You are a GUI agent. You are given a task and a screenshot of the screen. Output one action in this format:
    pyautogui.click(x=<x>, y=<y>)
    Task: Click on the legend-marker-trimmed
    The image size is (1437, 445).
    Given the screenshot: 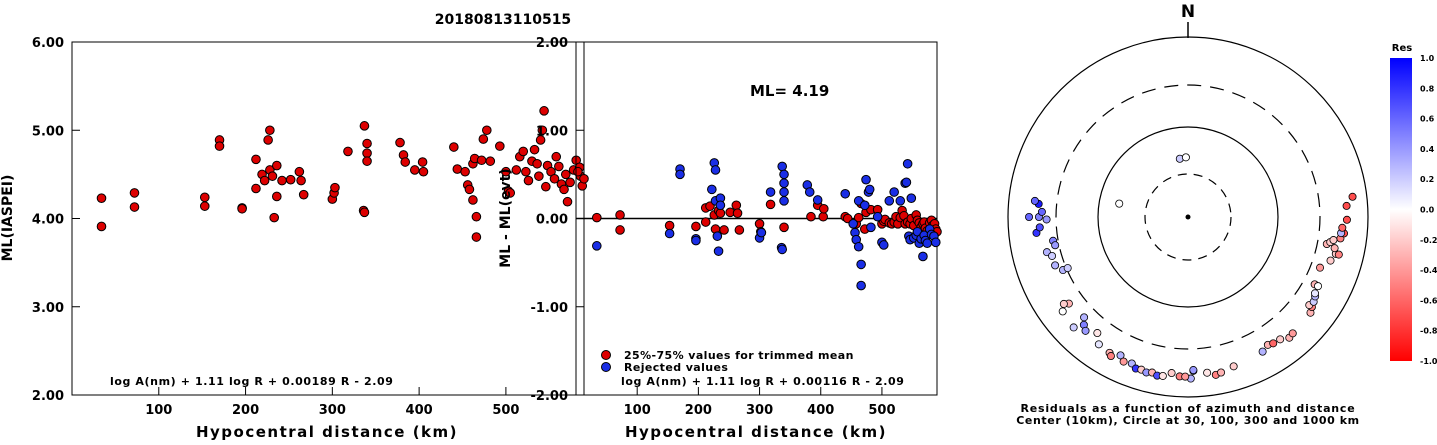 What is the action you would take?
    pyautogui.click(x=606, y=355)
    